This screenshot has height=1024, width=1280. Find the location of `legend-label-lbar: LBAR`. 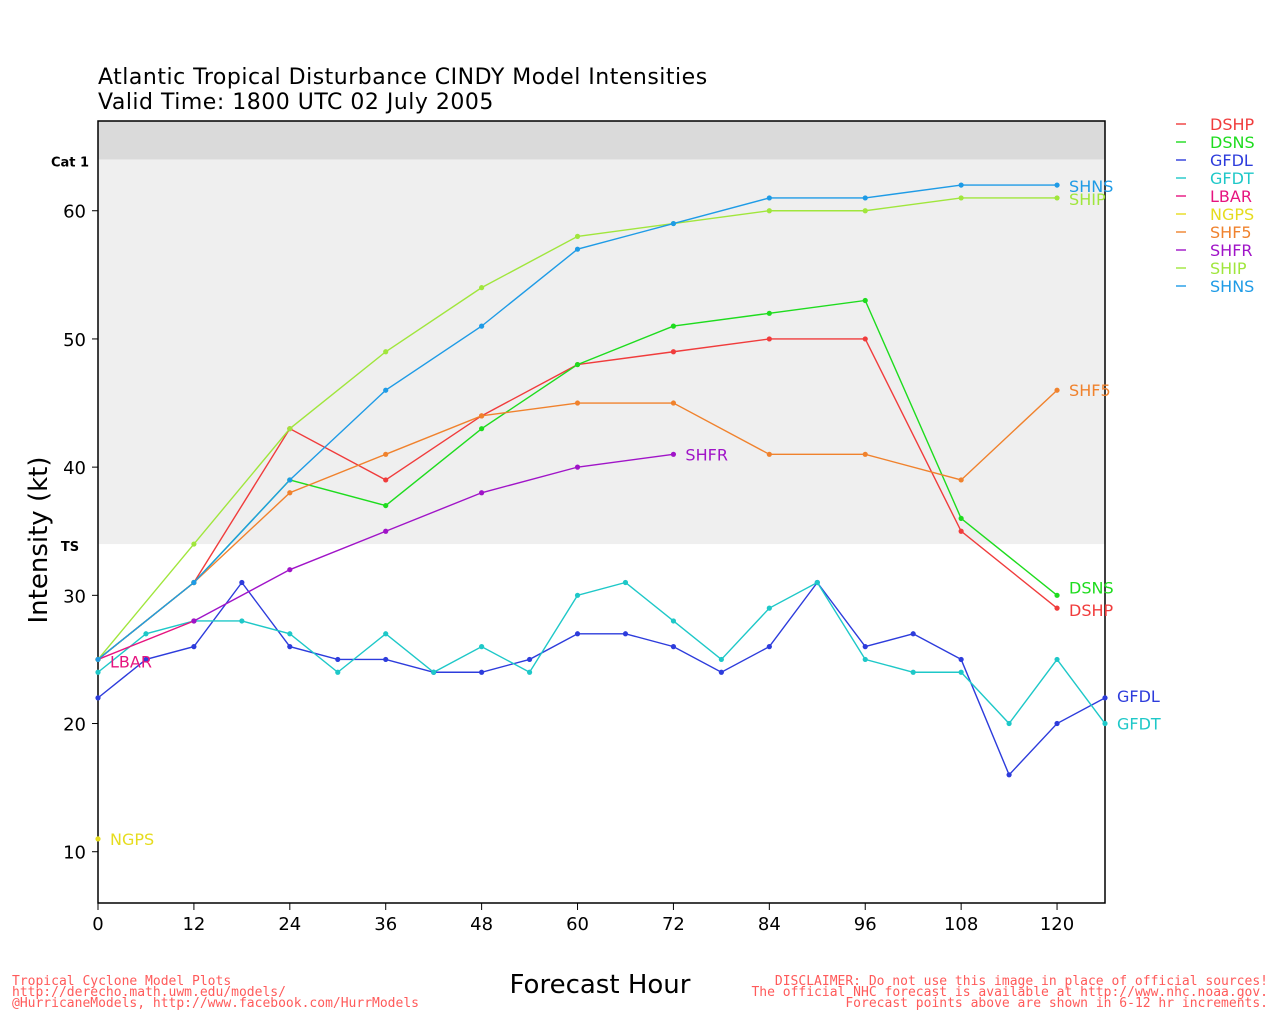

legend-label-lbar: LBAR is located at coordinates (1231, 196).